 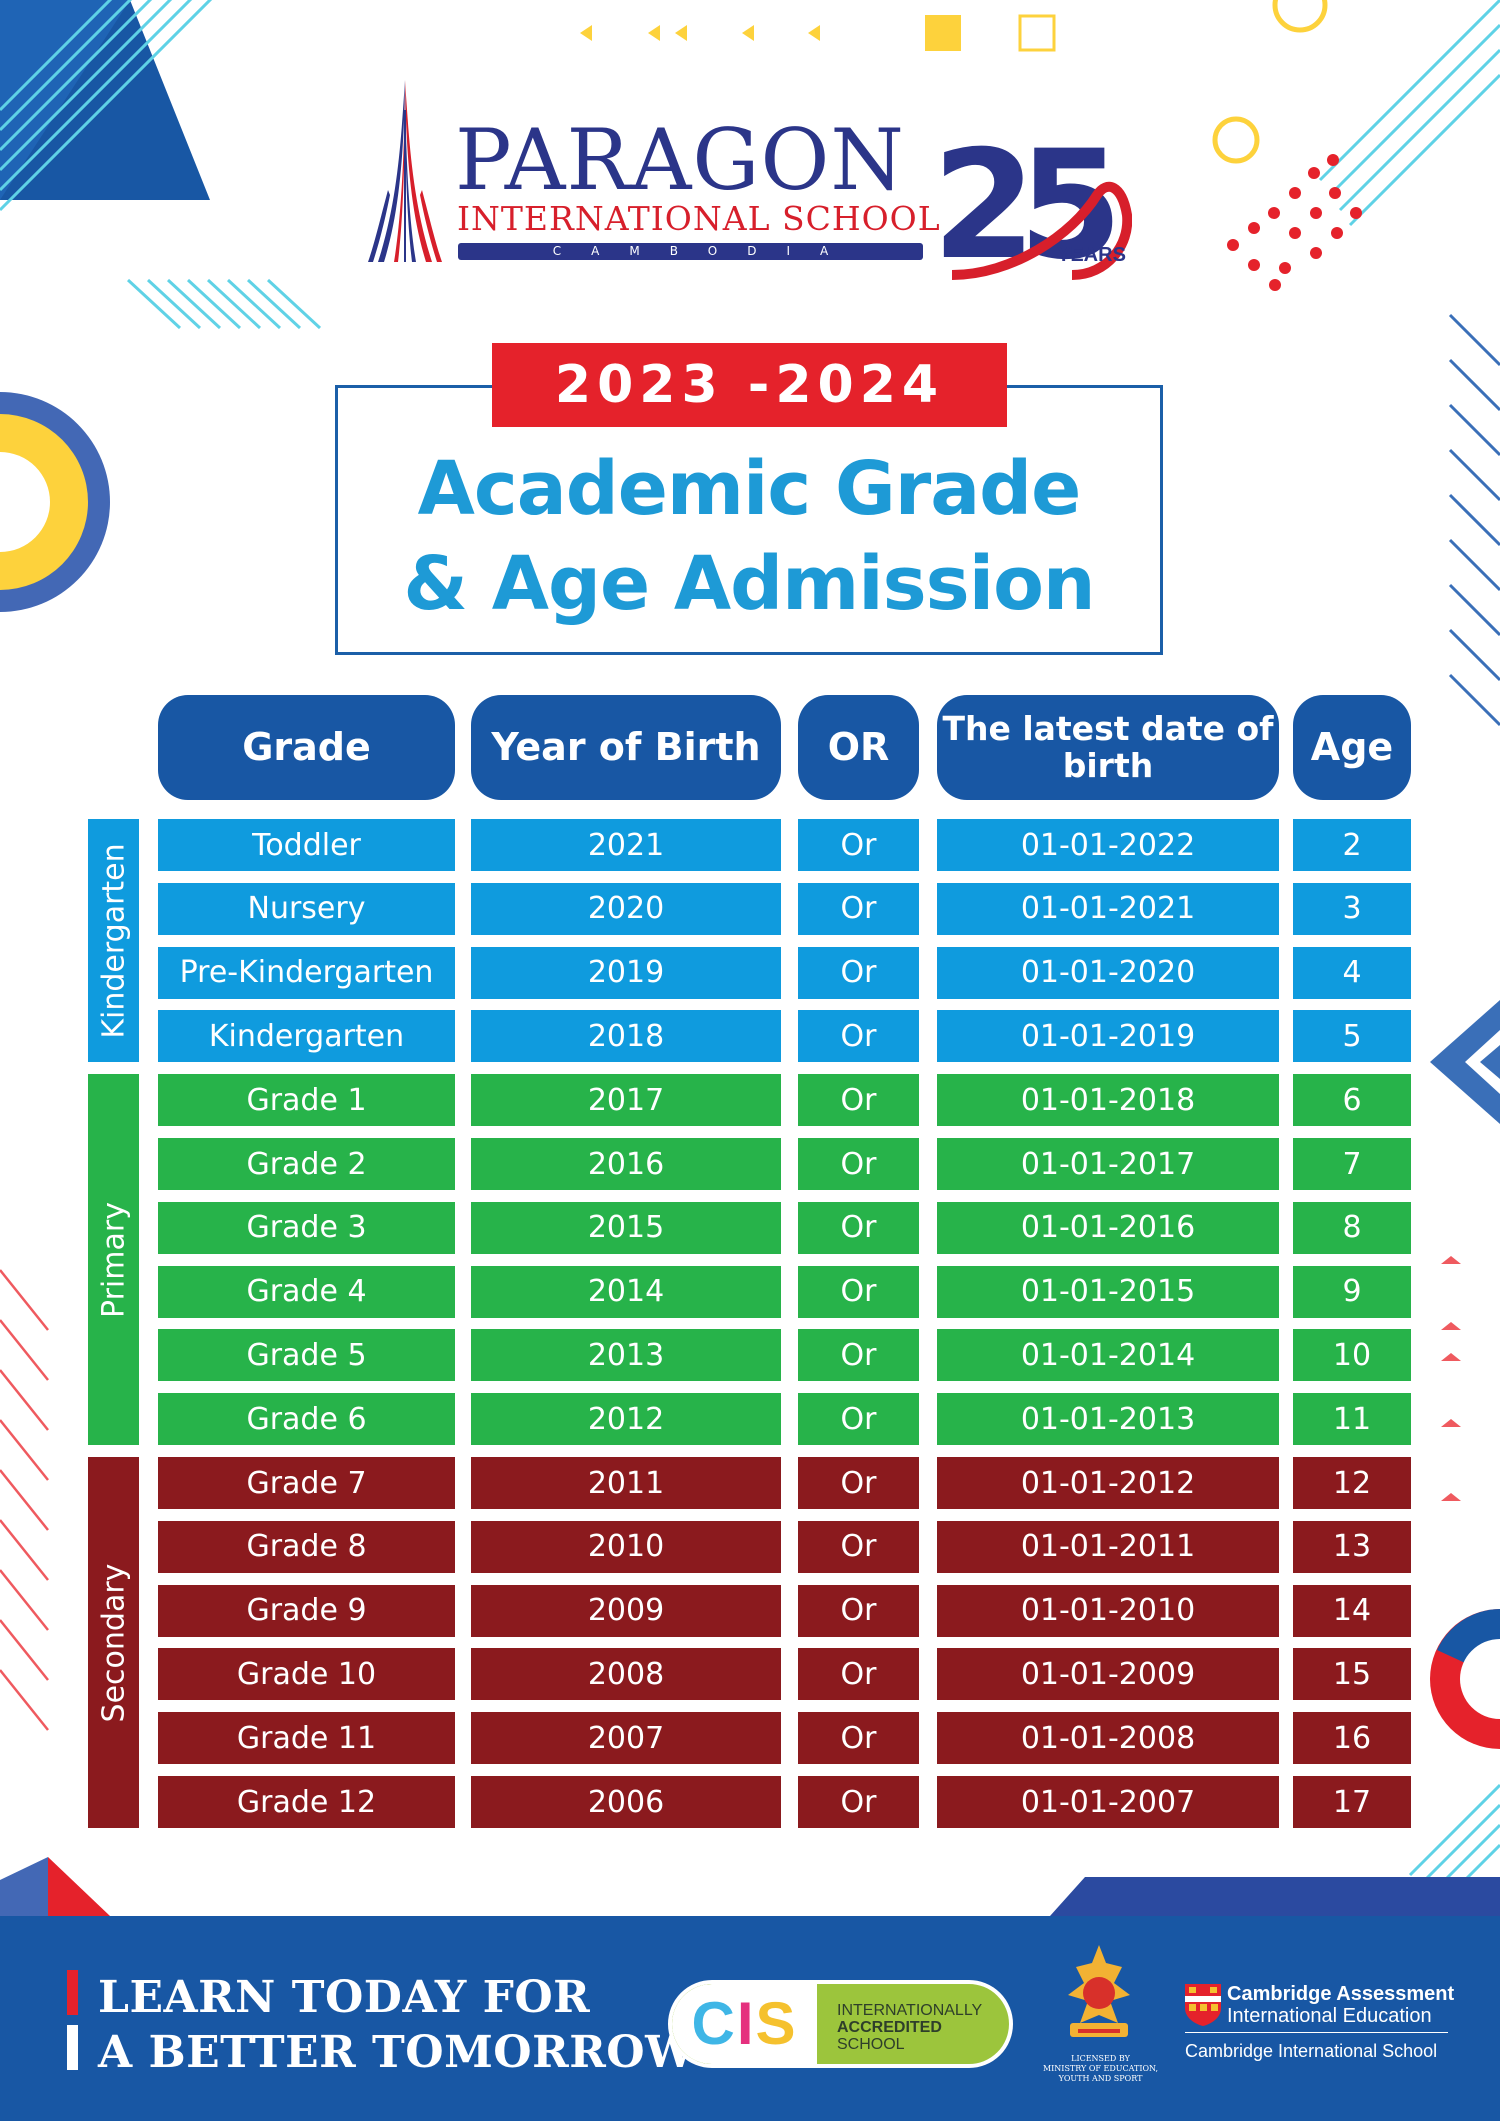 What do you see at coordinates (626, 1802) in the screenshot?
I see `cell-year: 2006` at bounding box center [626, 1802].